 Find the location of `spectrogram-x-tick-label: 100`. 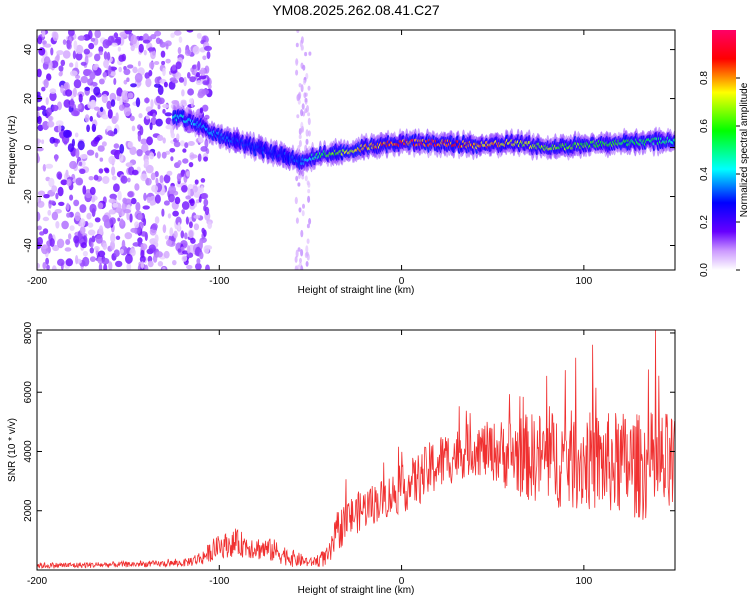

spectrogram-x-tick-label: 100 is located at coordinates (584, 281).